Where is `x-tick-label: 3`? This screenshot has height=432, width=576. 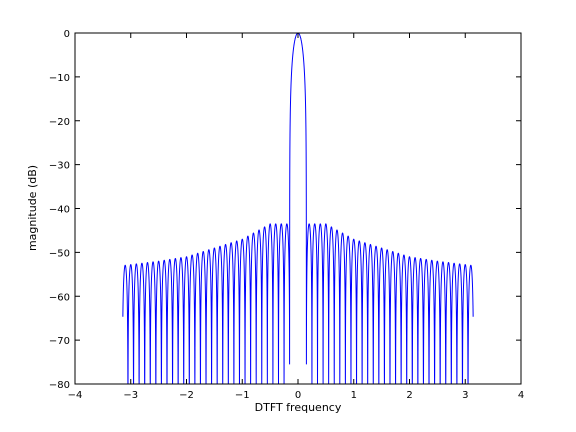 x-tick-label: 3 is located at coordinates (465, 395).